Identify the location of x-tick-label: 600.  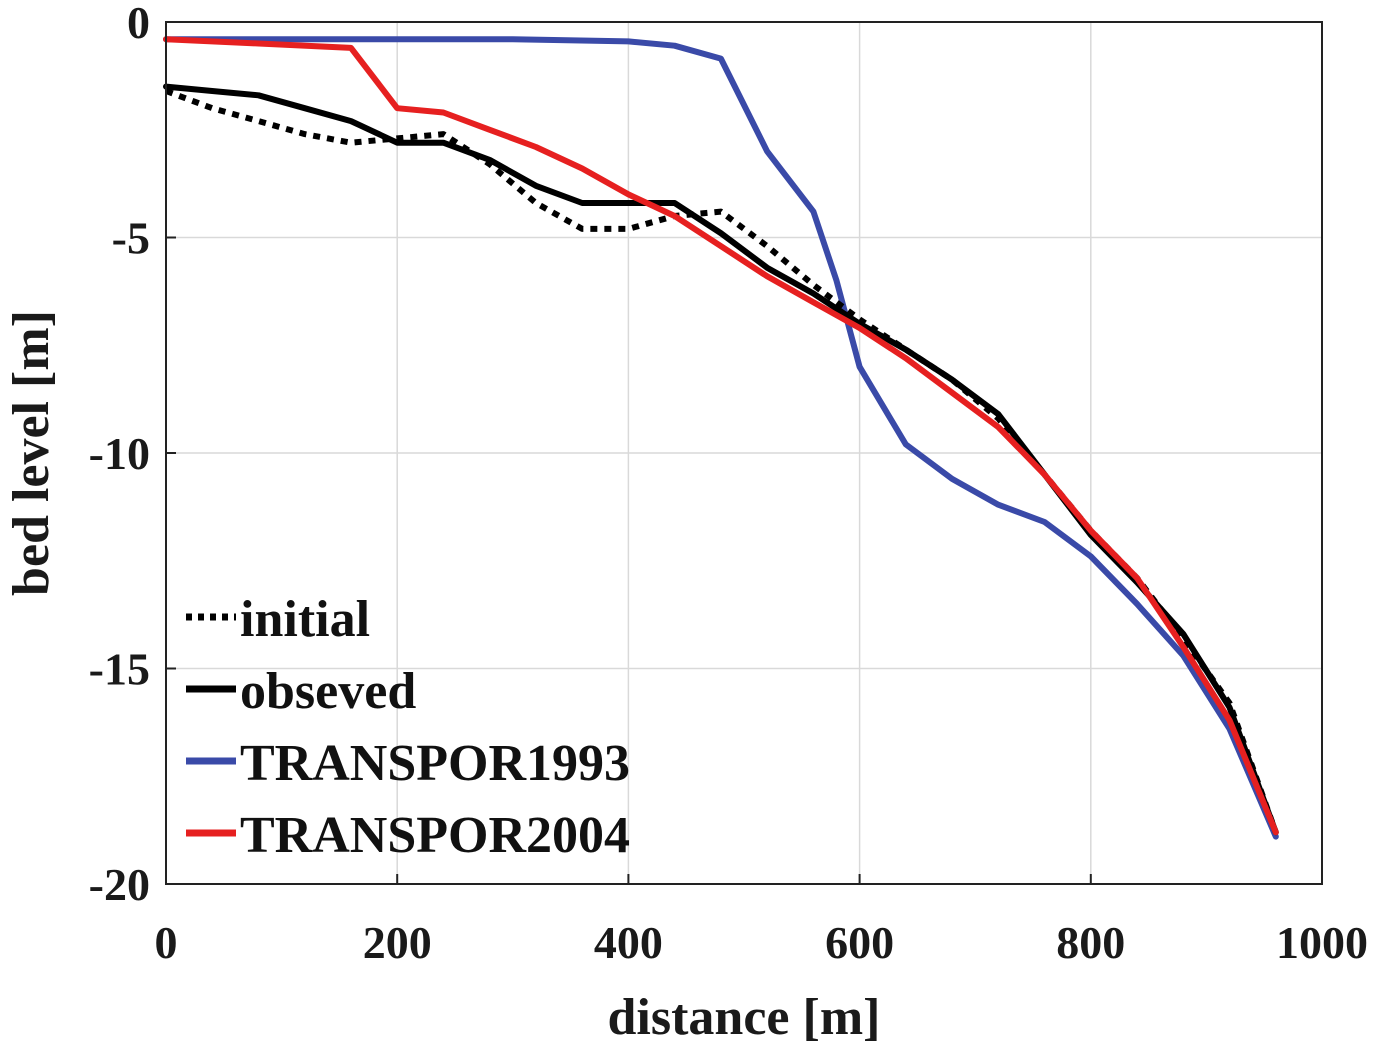
(859, 942).